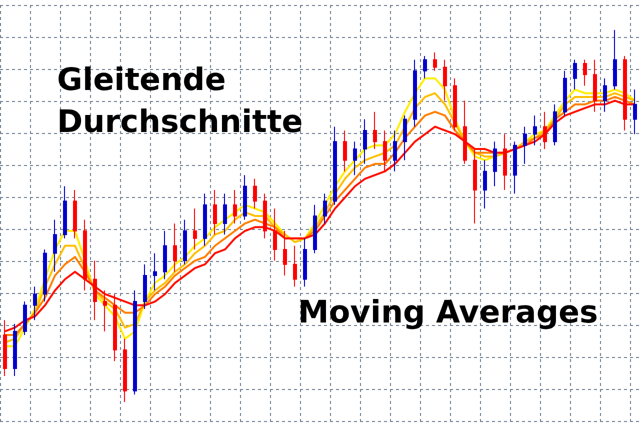 This screenshot has height=426, width=640. What do you see at coordinates (448, 312) in the screenshot?
I see `annotation: Moving Averages` at bounding box center [448, 312].